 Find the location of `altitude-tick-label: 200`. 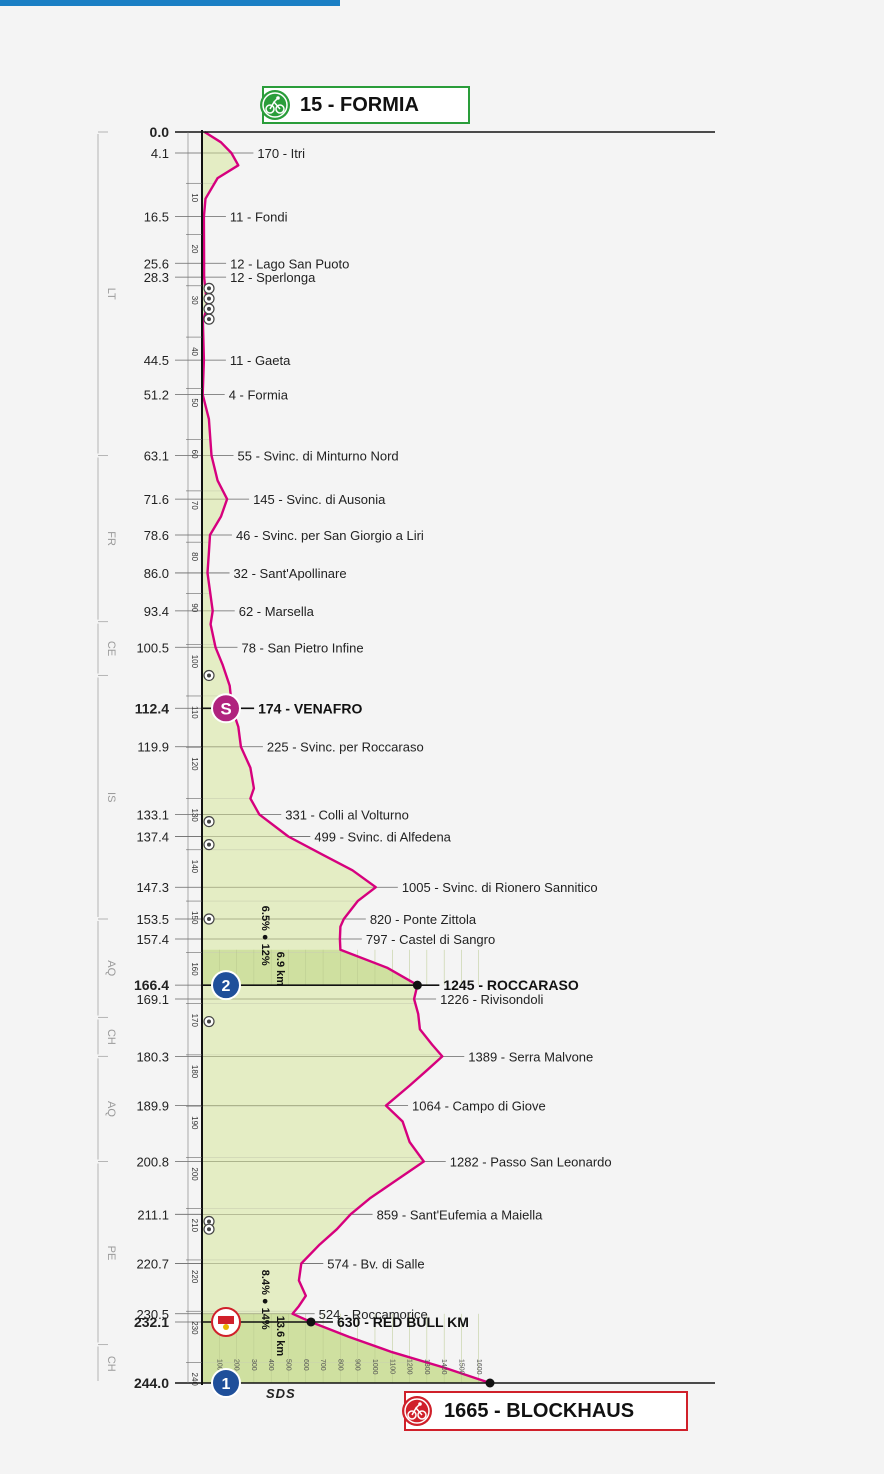

altitude-tick-label: 200 is located at coordinates (236, 1365).